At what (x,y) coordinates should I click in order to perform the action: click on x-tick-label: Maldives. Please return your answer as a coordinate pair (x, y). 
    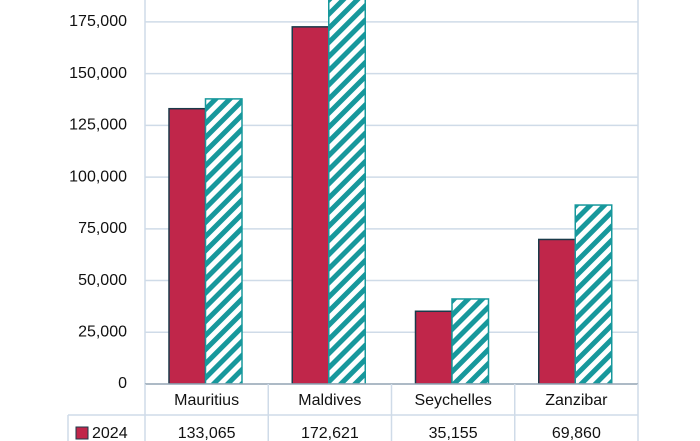
    Looking at the image, I should click on (329, 400).